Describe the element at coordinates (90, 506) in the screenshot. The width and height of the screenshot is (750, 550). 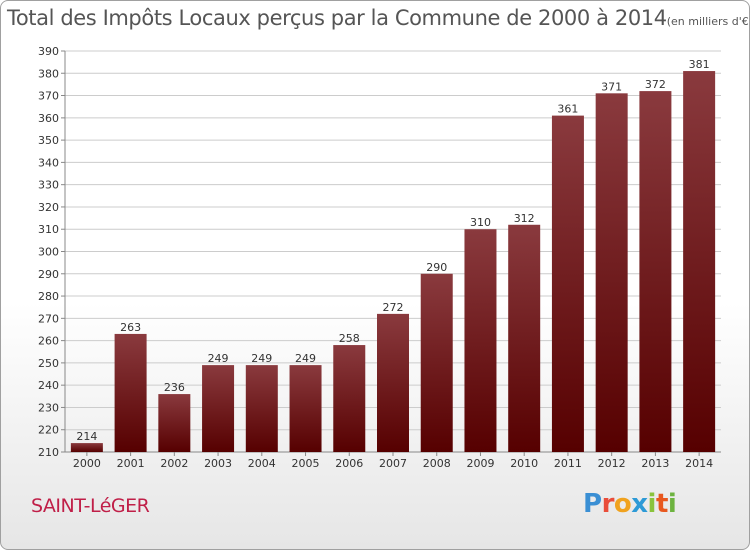
I see `commune-name: SAINT-LéGER` at that location.